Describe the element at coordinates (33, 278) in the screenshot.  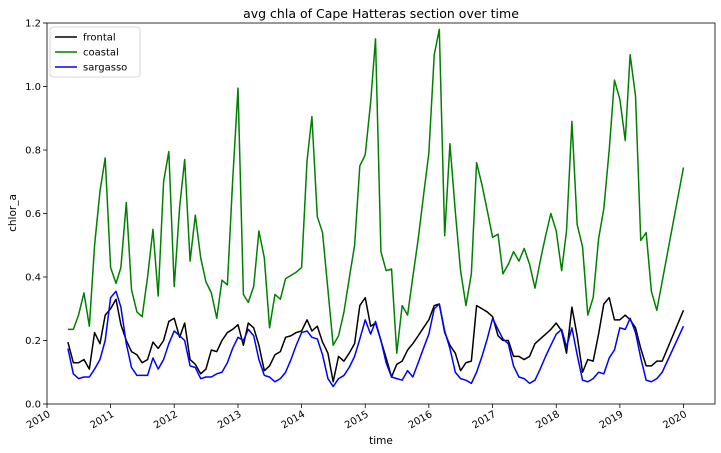
I see `y-tick-label: 0.4` at that location.